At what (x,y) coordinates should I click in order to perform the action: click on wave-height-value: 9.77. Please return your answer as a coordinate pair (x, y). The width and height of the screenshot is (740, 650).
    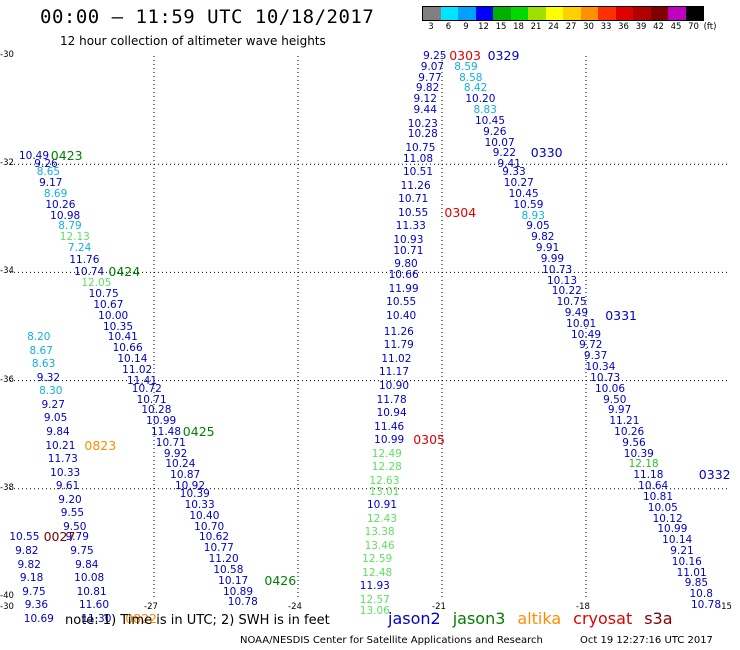
    Looking at the image, I should click on (430, 77).